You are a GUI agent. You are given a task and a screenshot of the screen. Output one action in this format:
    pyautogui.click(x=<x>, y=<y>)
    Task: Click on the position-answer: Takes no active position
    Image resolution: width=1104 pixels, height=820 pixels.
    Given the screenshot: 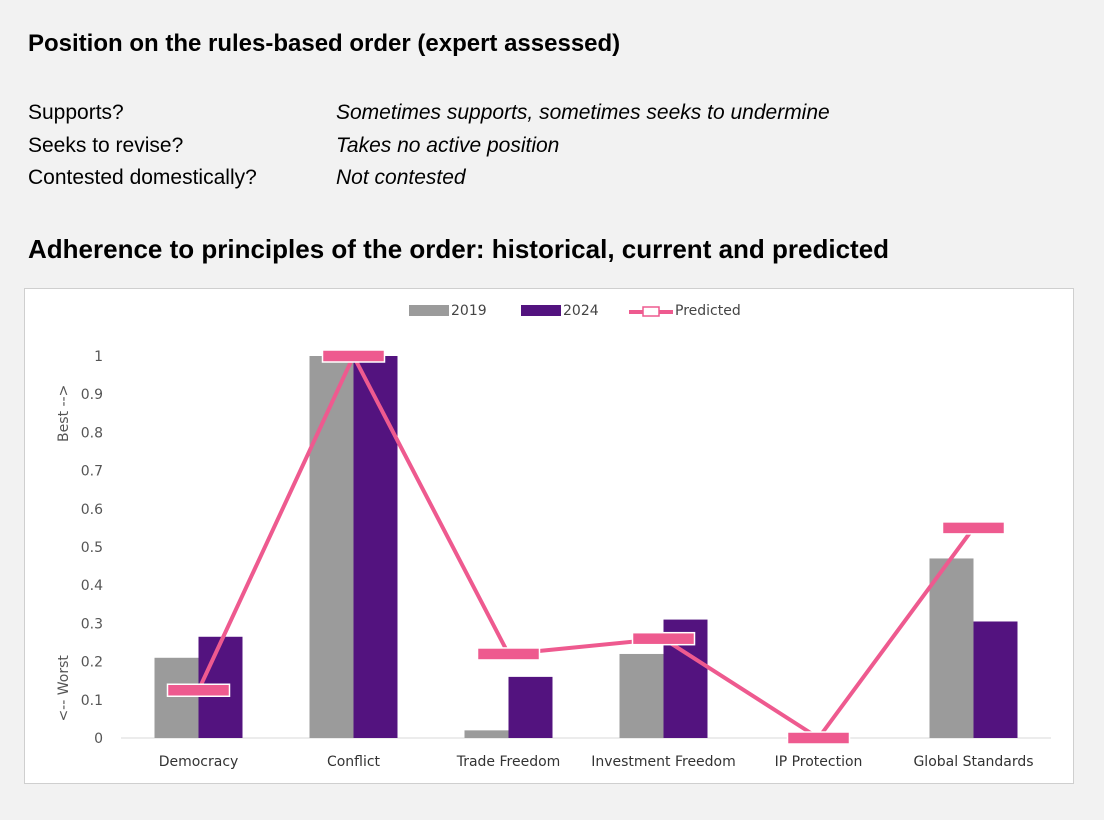 What is the action you would take?
    pyautogui.click(x=448, y=145)
    